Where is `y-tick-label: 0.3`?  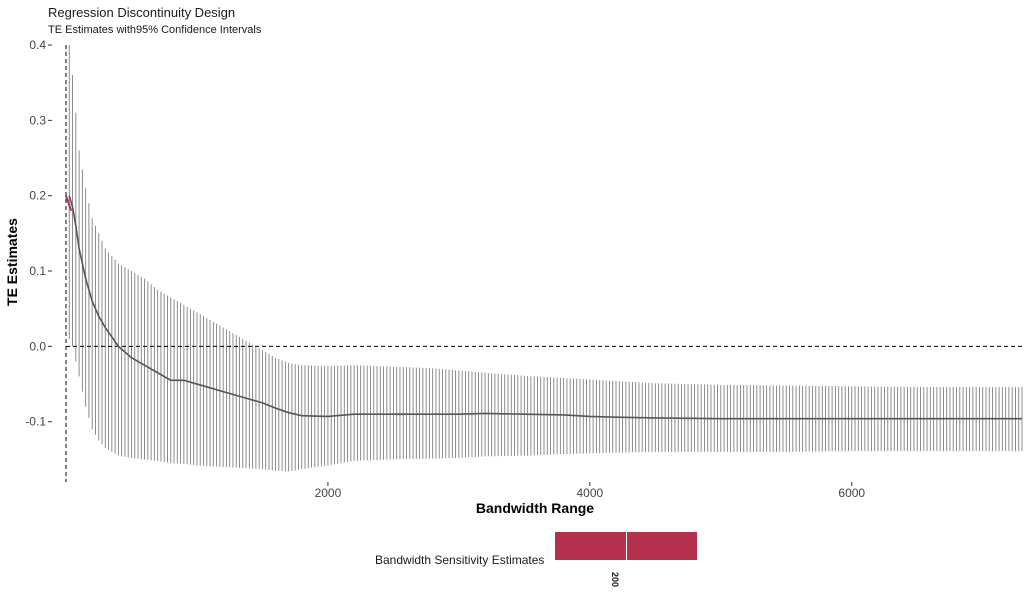
y-tick-label: 0.3 is located at coordinates (37, 120).